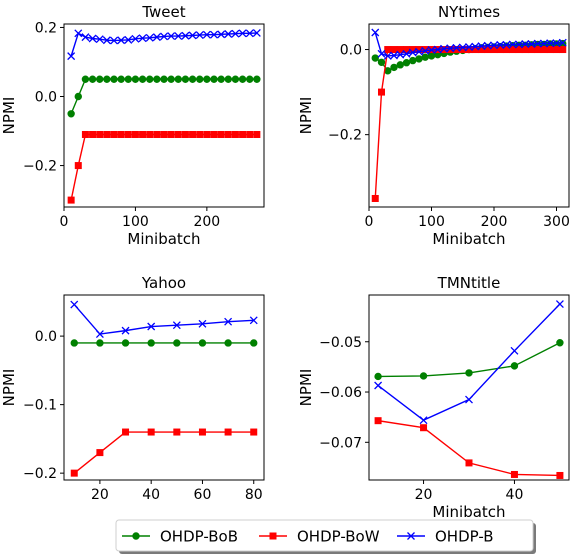 This screenshot has width=581, height=558. Describe the element at coordinates (40, 406) in the screenshot. I see `y-tick-label: −0.1` at that location.